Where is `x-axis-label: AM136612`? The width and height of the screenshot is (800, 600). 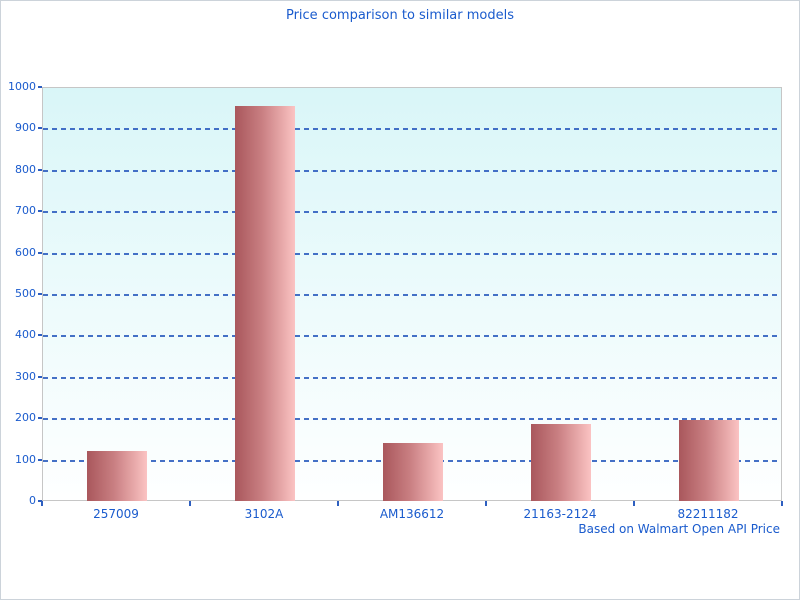
x-axis-label: AM136612 is located at coordinates (412, 514).